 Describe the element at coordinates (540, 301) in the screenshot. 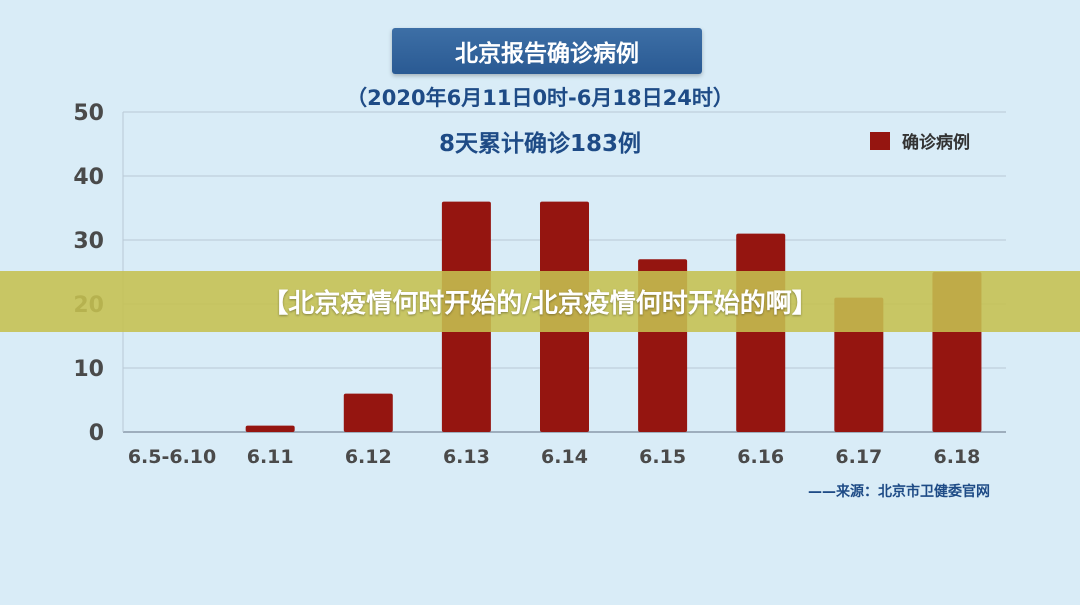

I see `overlay-banner: 【北京疫情何时开始的/北京疫情何时开始的啊】` at that location.